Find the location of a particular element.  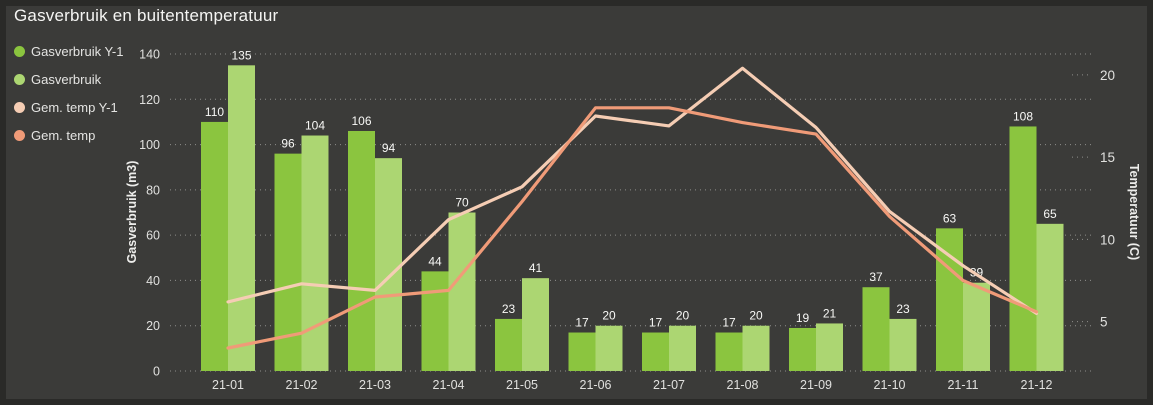

legend-label: Gem. temp Y-1 is located at coordinates (74, 107).